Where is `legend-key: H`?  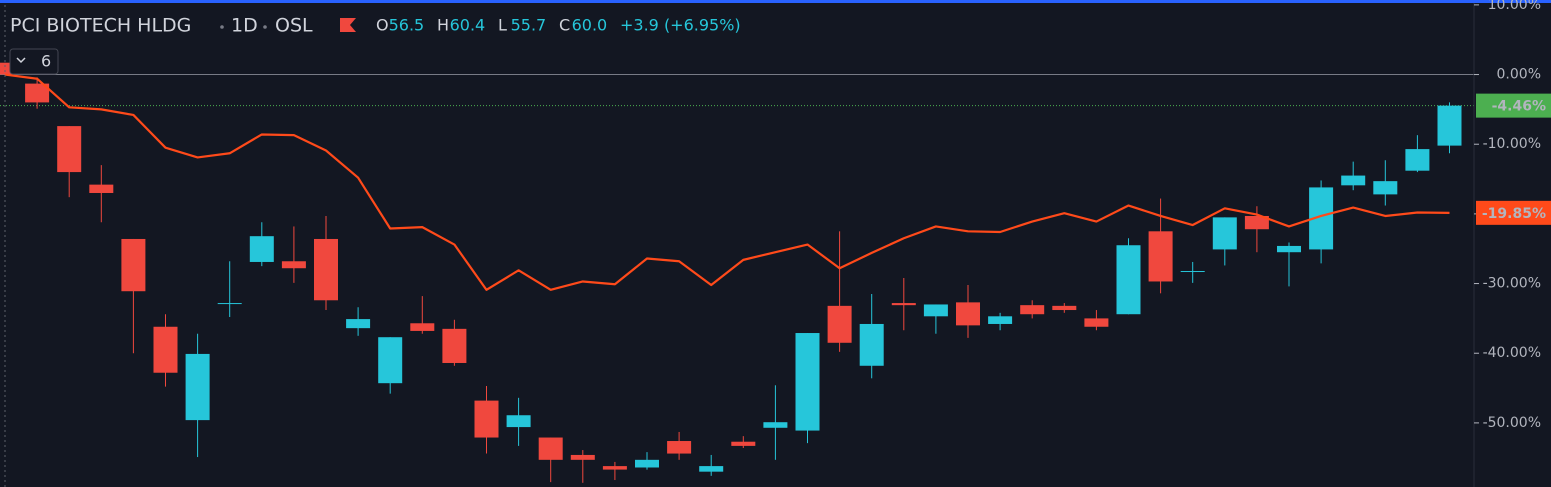
legend-key: H is located at coordinates (443, 25).